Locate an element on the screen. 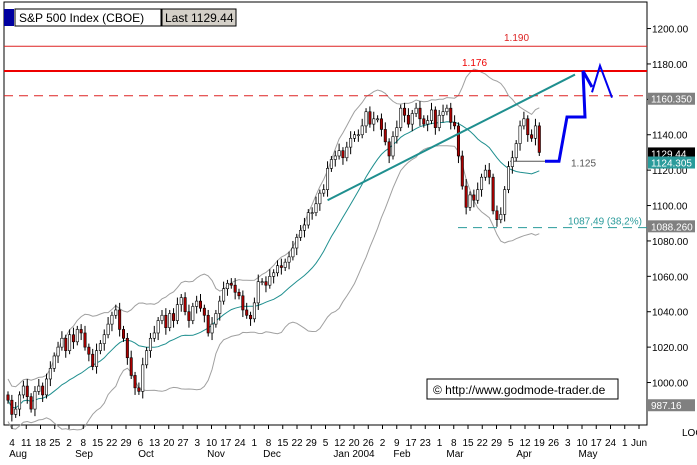  price-tag: 1129.44 is located at coordinates (671, 153).